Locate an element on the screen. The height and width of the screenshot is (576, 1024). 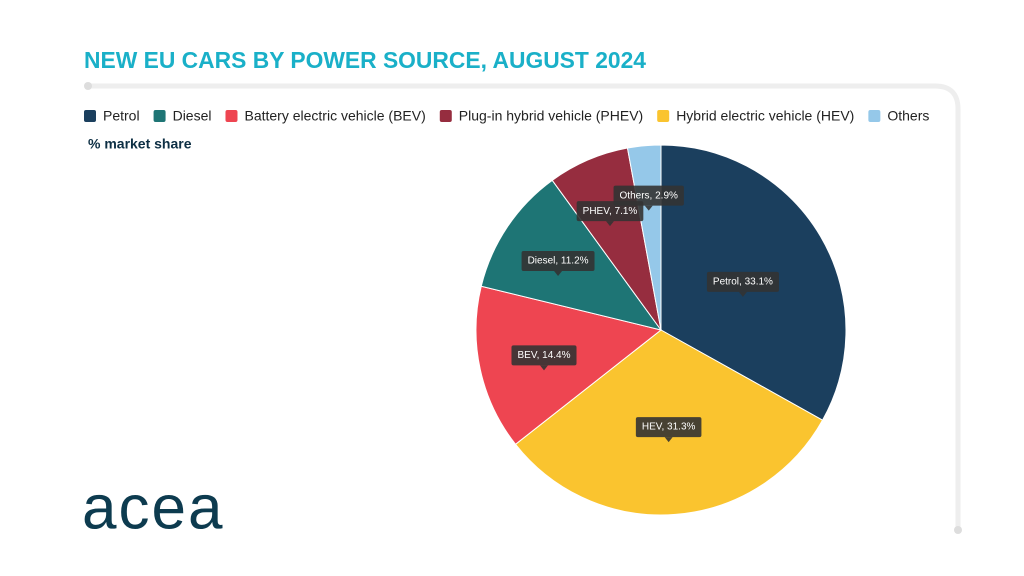
subtitle: % market share is located at coordinates (140, 144).